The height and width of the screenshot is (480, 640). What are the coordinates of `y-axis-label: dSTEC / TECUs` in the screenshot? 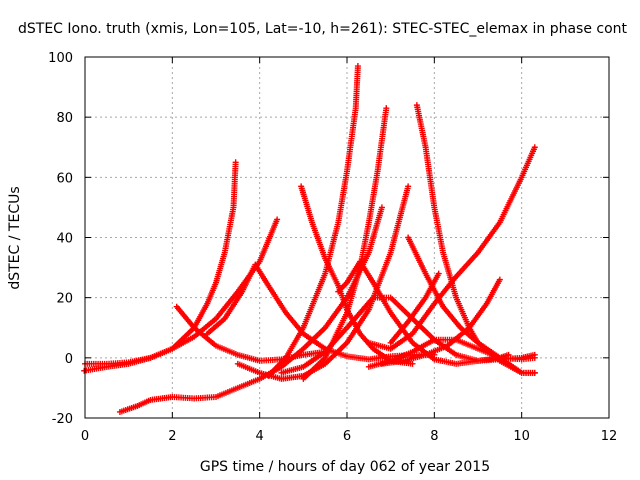 It's located at (15, 237).